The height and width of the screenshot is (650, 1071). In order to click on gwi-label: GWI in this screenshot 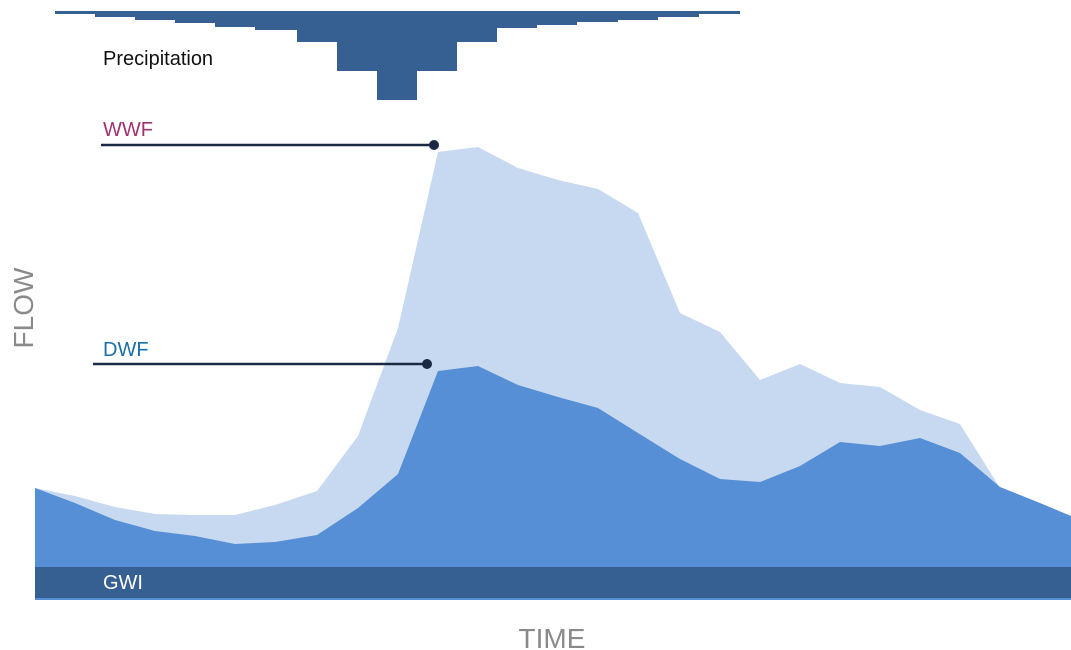, I will do `click(123, 583)`.